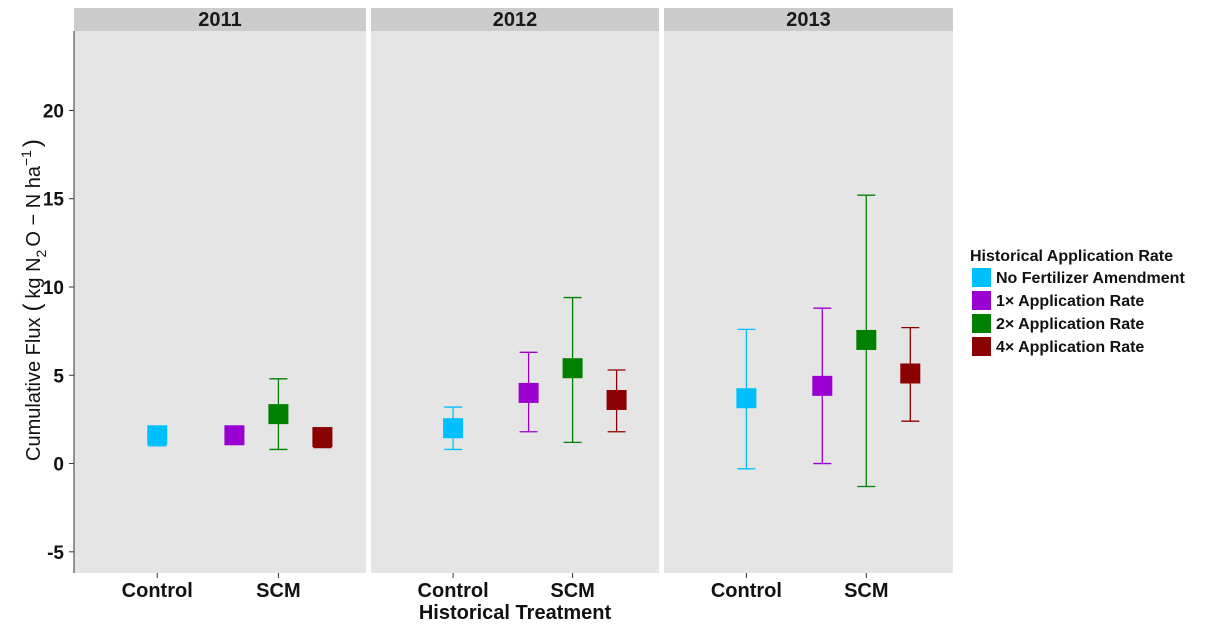  I want to click on x-tick-label-2012-Control: Control, so click(453, 591).